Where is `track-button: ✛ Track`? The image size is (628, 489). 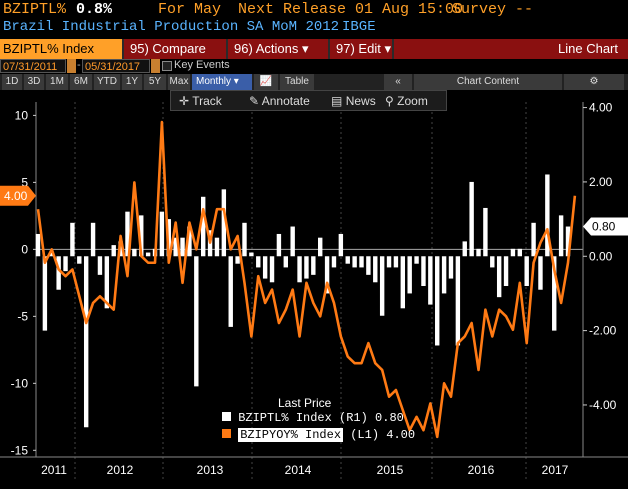
track-button: ✛ Track is located at coordinates (200, 101).